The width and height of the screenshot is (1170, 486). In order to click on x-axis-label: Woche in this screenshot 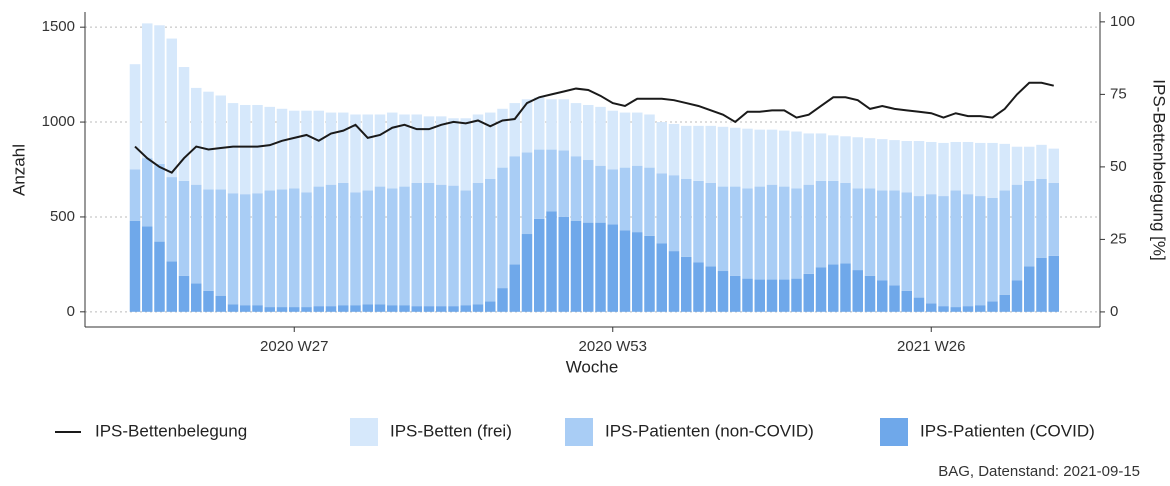, I will do `click(592, 366)`.